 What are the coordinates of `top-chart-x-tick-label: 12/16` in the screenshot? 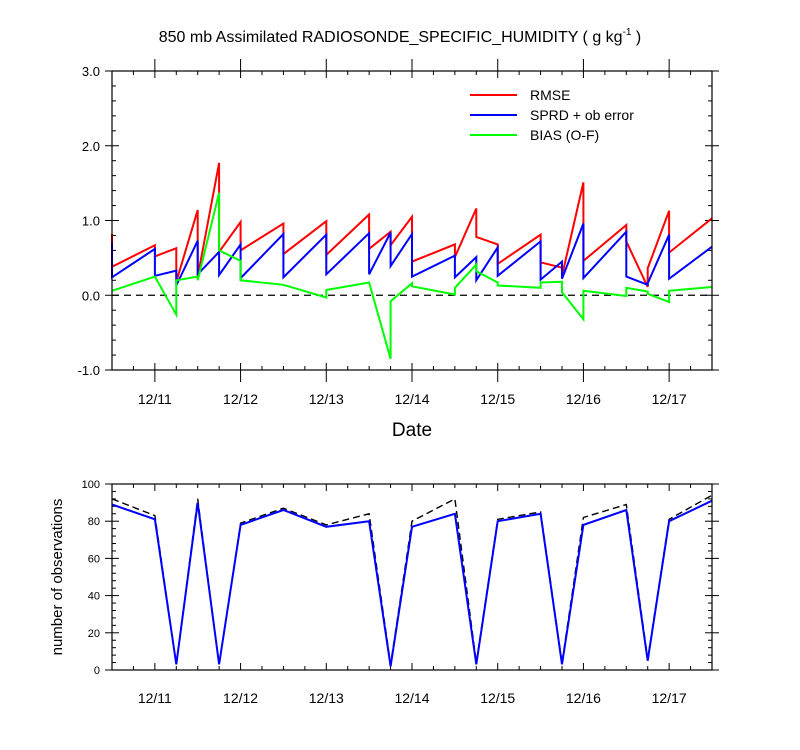 It's located at (583, 399).